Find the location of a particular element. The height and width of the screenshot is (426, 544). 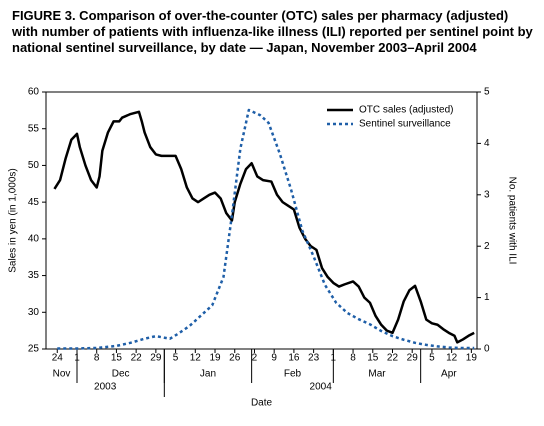

y-tick-label: 55 is located at coordinates (34, 128).